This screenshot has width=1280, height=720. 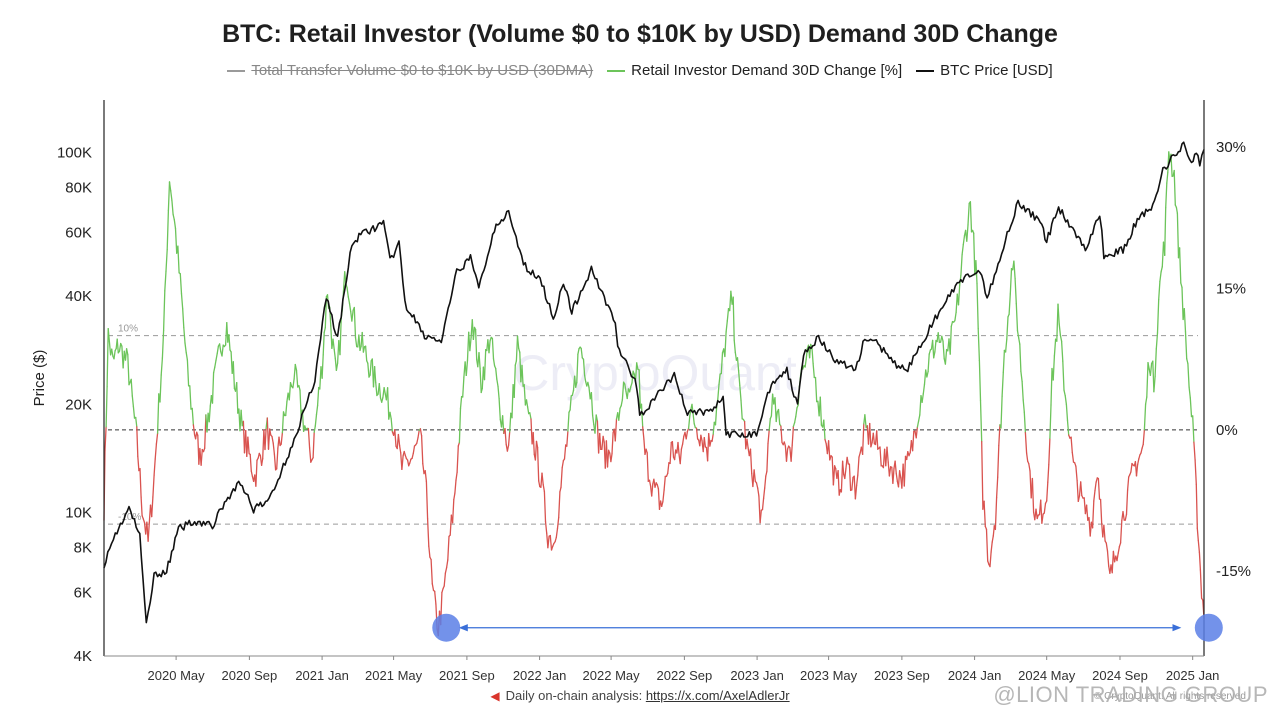 I want to click on left-tick-label: 40K, so click(x=78, y=296).